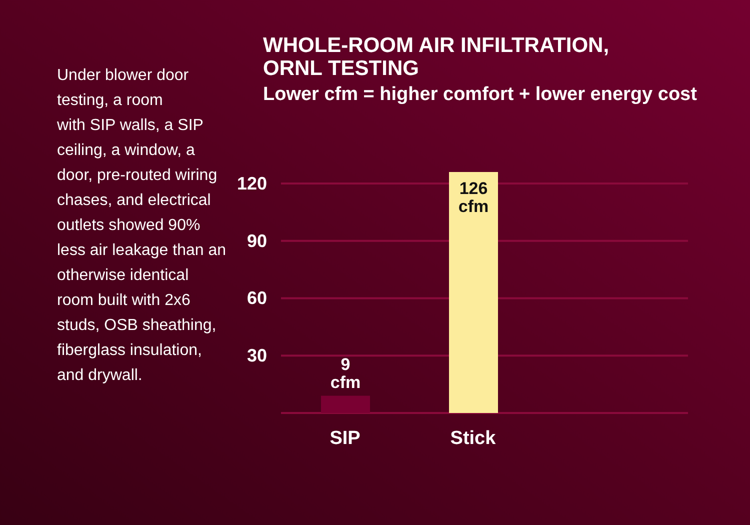  What do you see at coordinates (256, 356) in the screenshot?
I see `y-tick-label: 30` at bounding box center [256, 356].